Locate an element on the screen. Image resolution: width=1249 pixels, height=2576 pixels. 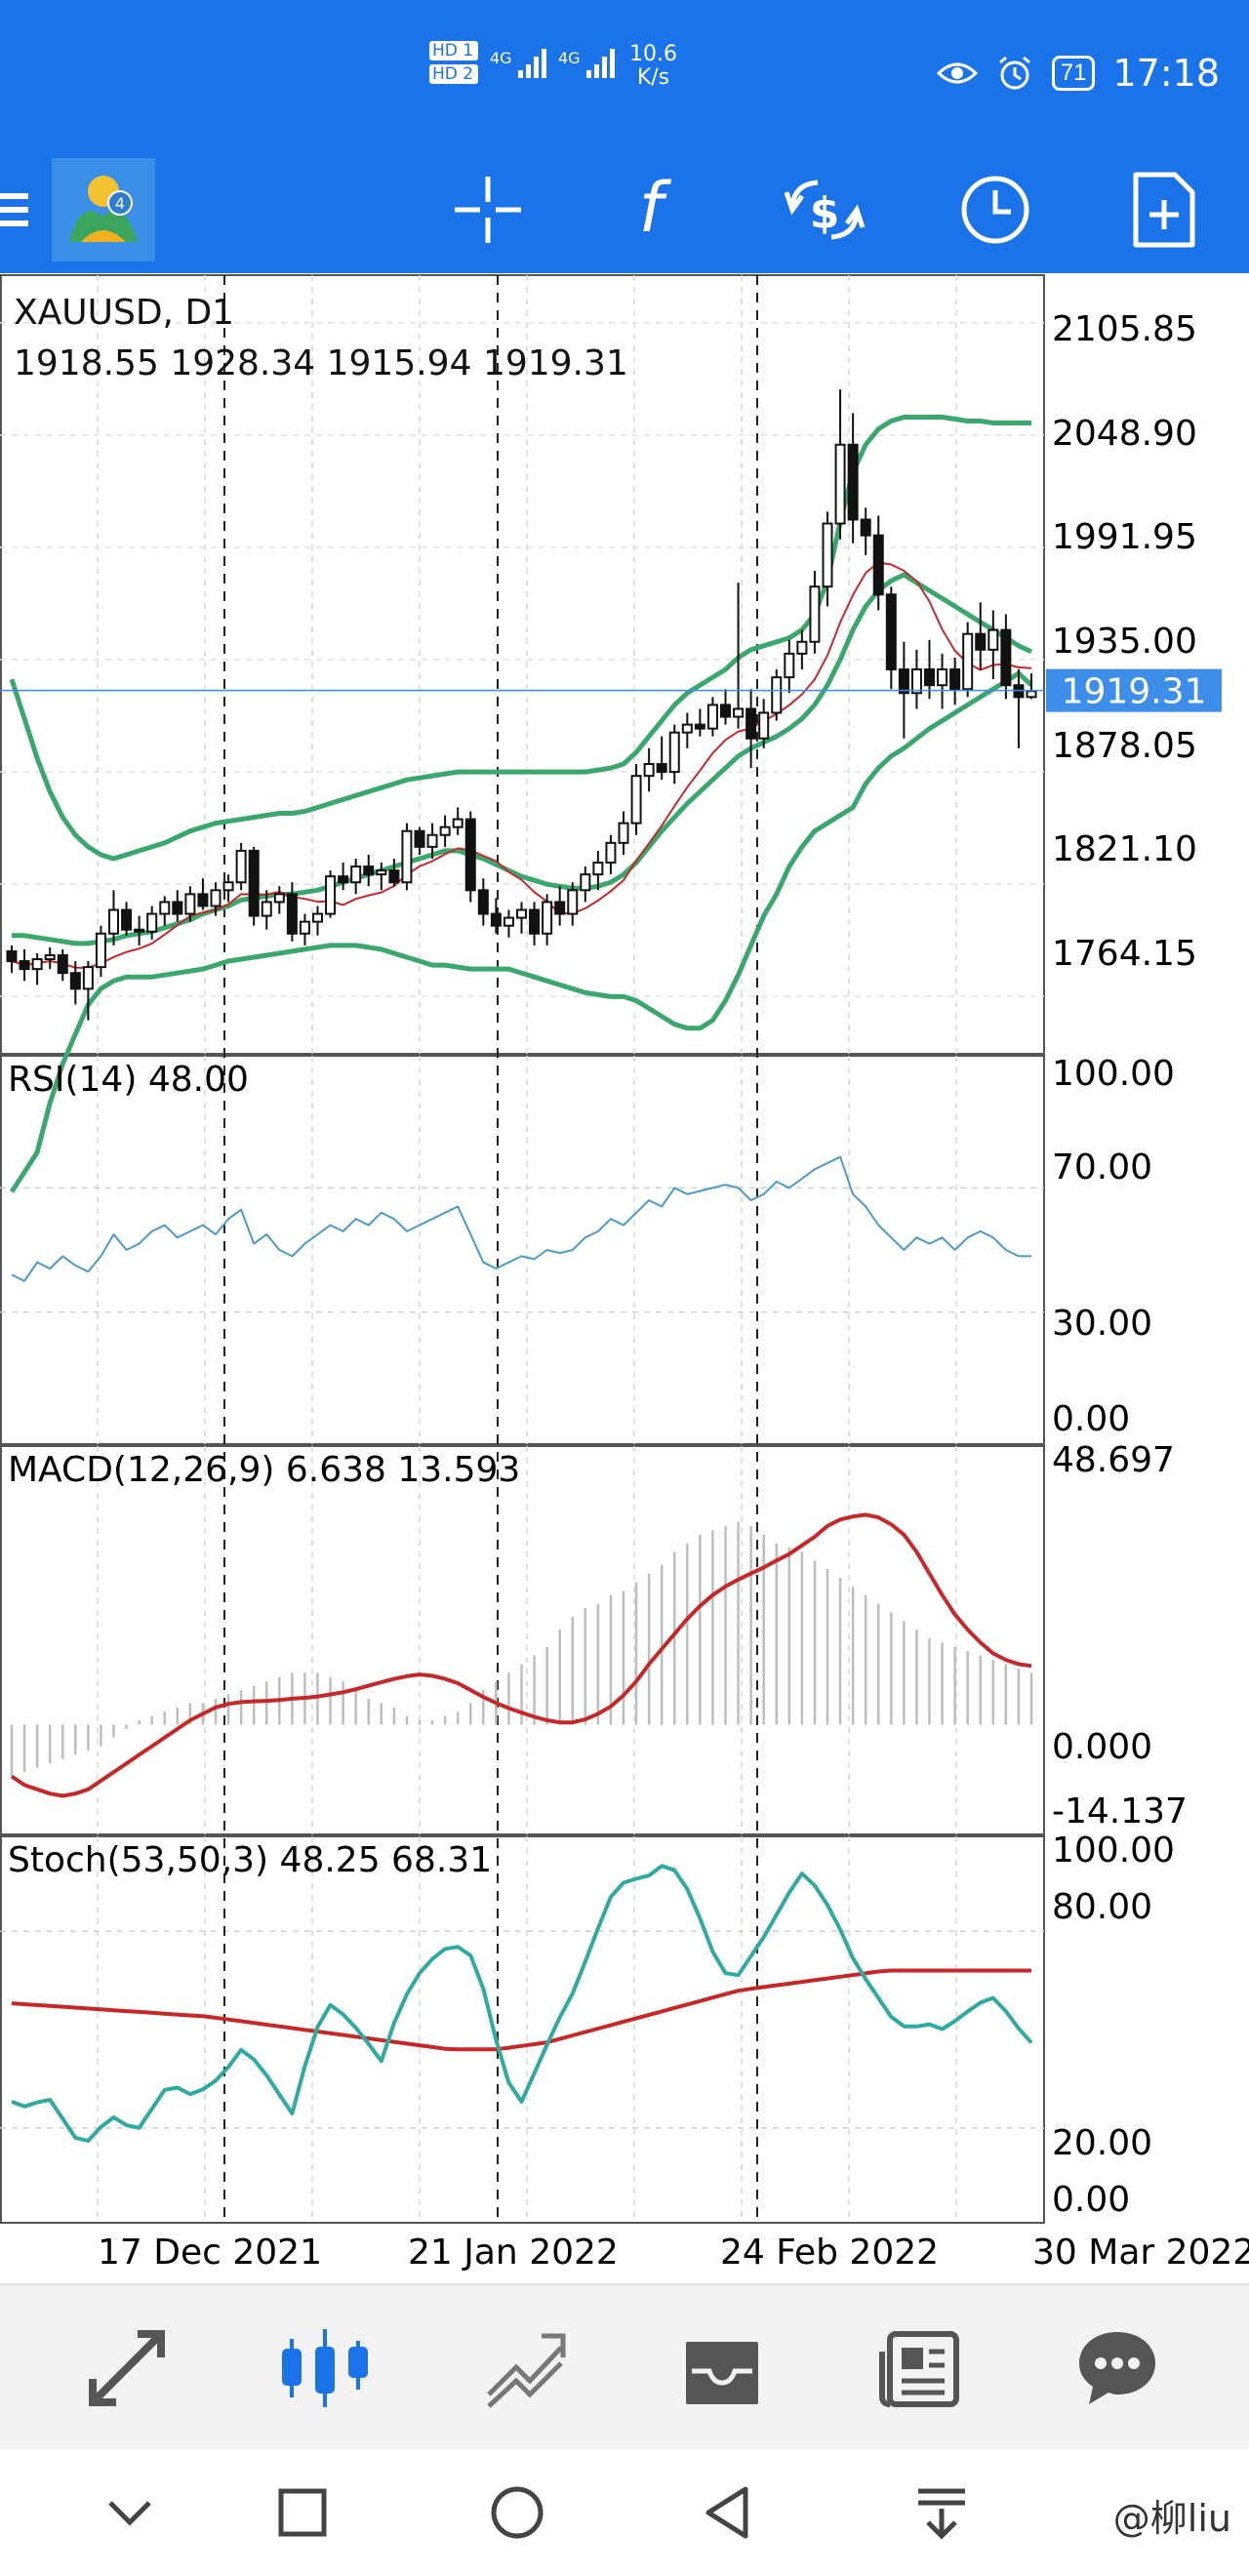
bollinger-middle-band is located at coordinates (522, 759).